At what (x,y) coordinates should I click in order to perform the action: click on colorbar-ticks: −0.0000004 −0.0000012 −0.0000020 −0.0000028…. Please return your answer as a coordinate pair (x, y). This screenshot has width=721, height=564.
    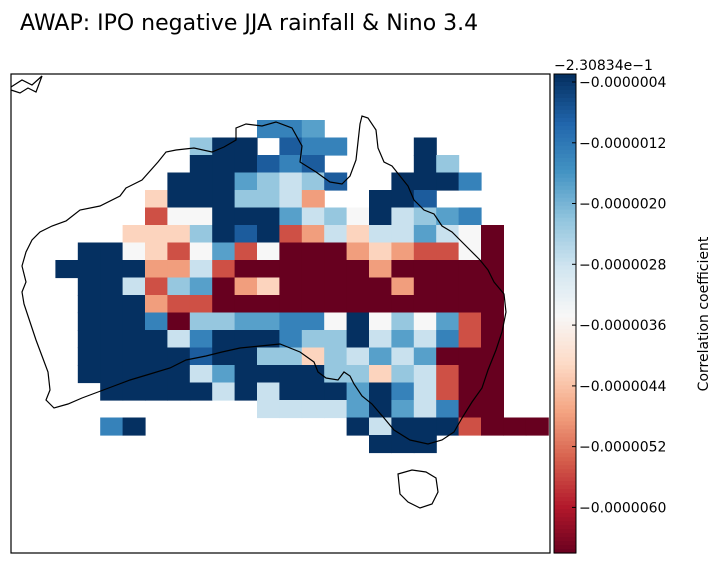
    Looking at the image, I should click on (619, 295).